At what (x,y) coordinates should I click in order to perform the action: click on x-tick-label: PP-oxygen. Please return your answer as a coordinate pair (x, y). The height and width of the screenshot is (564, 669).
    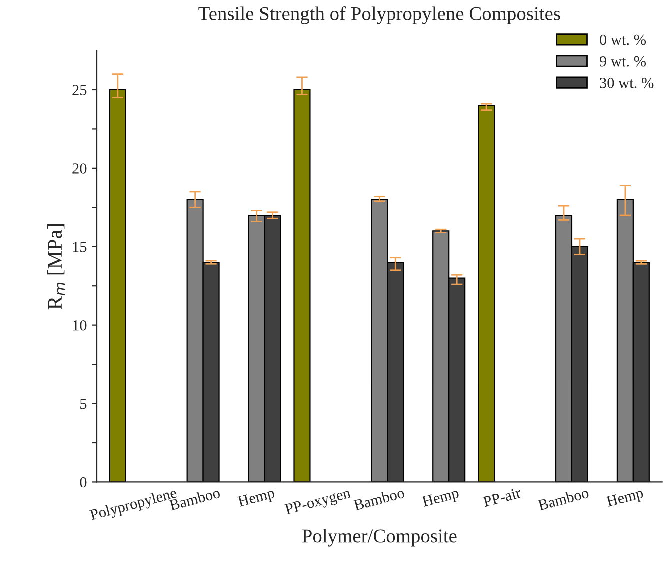
    Looking at the image, I should click on (318, 503).